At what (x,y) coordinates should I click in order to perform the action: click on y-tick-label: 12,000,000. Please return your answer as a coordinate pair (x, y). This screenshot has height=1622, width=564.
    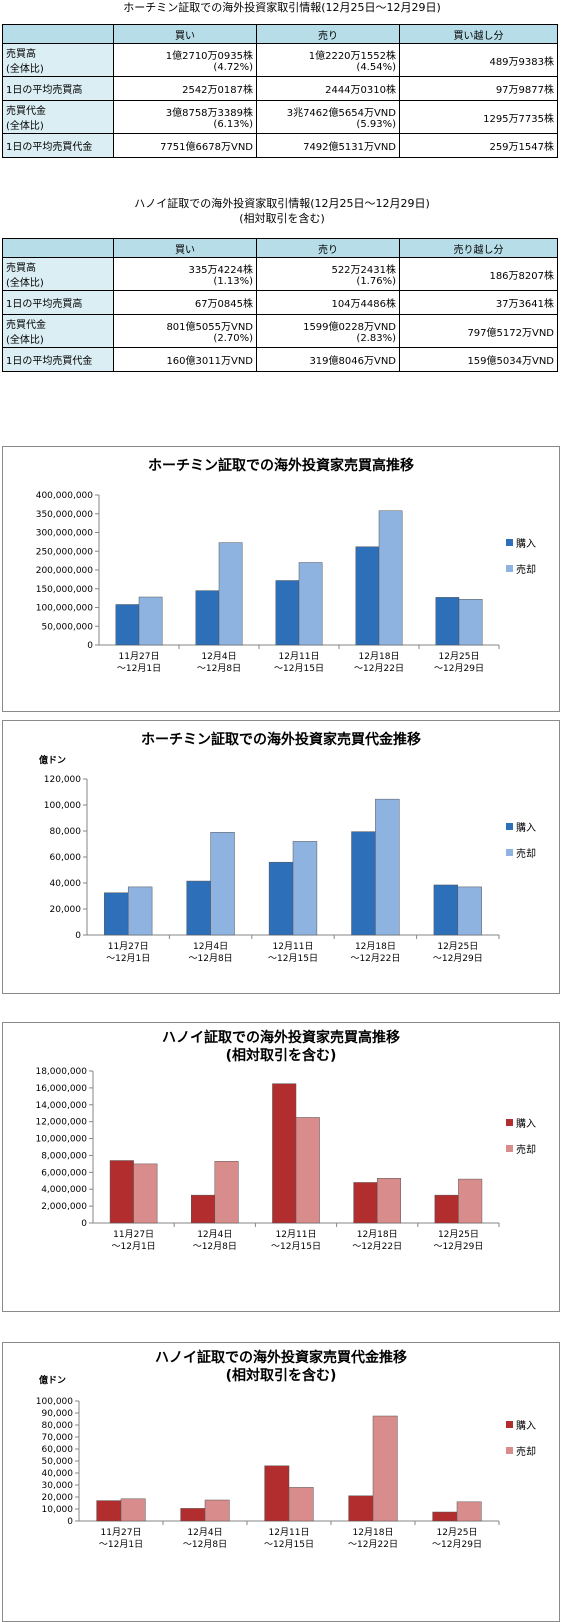
    Looking at the image, I should click on (61, 1123).